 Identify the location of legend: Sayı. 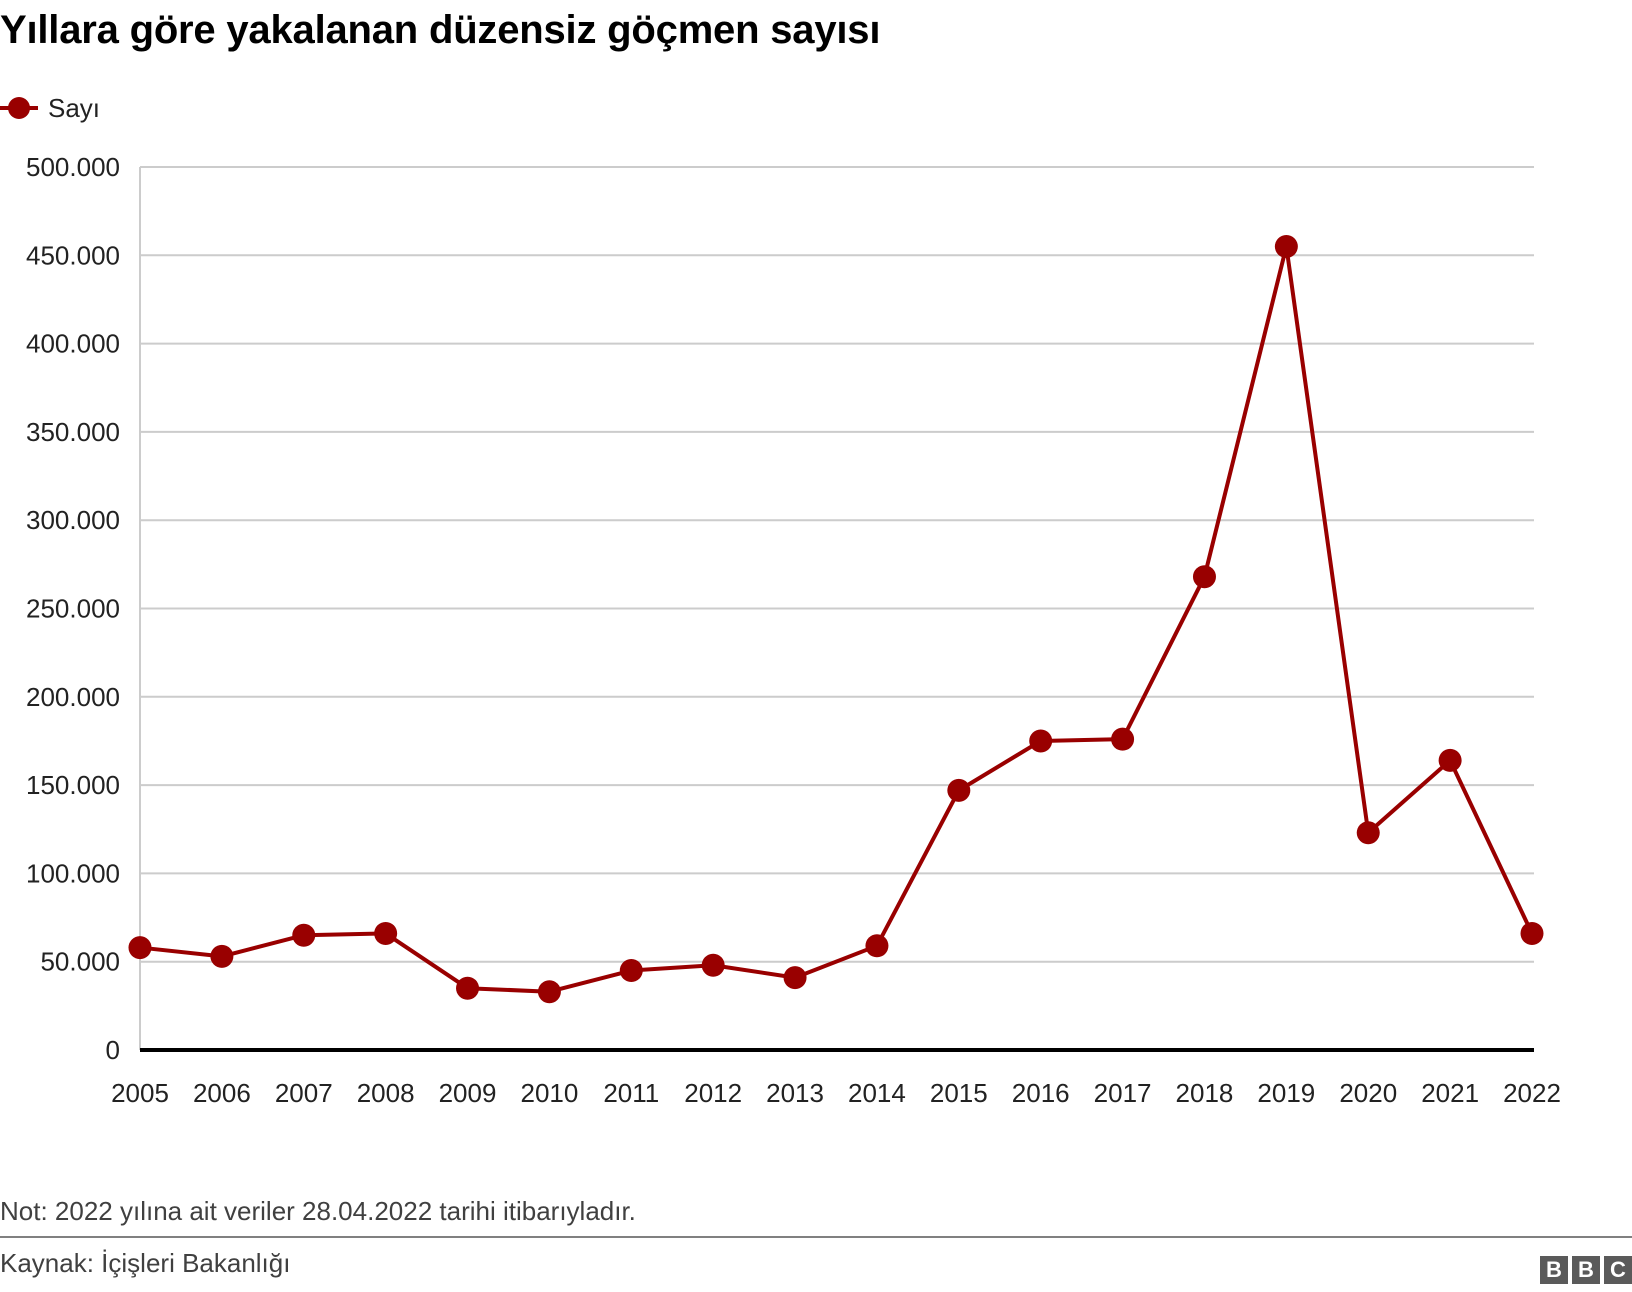
(50, 108).